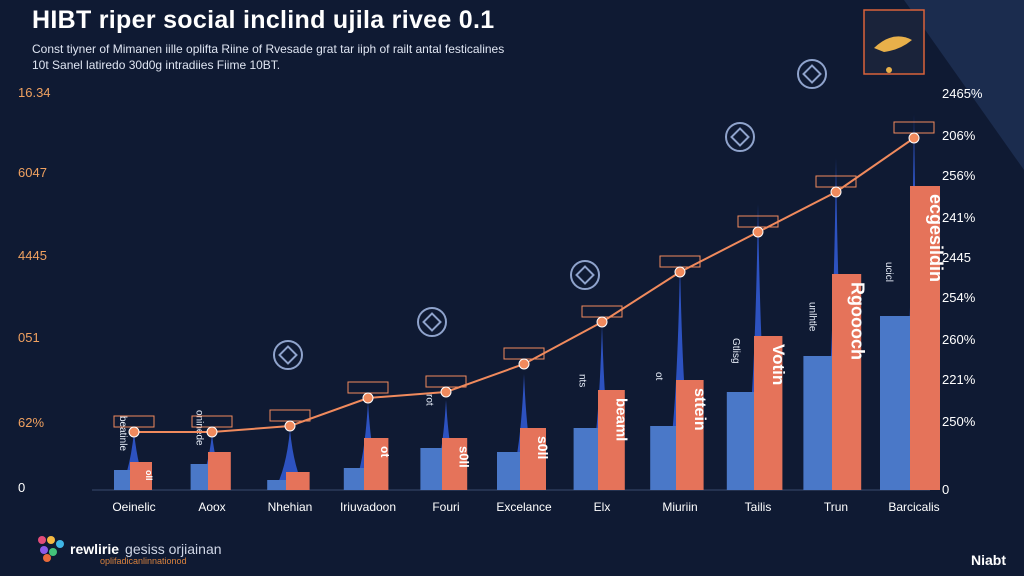  What do you see at coordinates (32, 255) in the screenshot?
I see `left-axis-tick-label: 4445` at bounding box center [32, 255].